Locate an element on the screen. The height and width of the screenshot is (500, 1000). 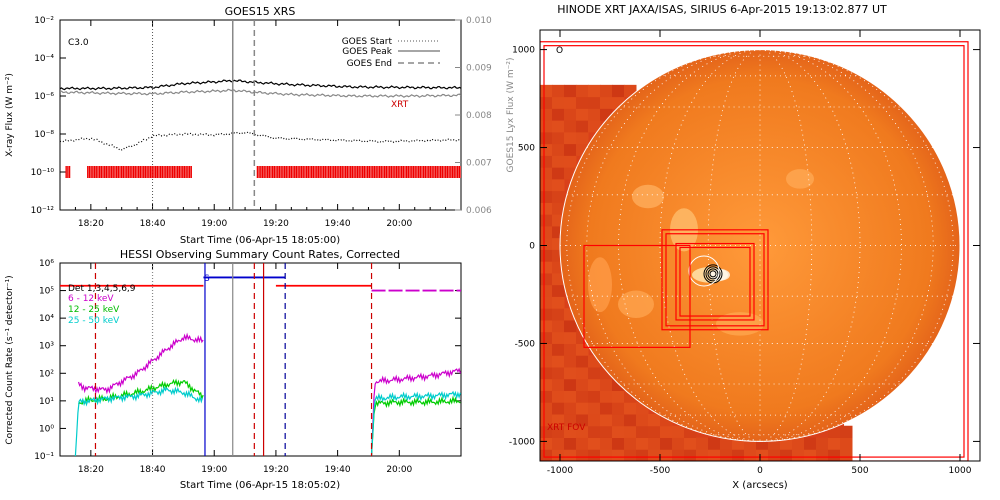
hessi-ytick-label: 10⁵ is located at coordinates (46, 292).